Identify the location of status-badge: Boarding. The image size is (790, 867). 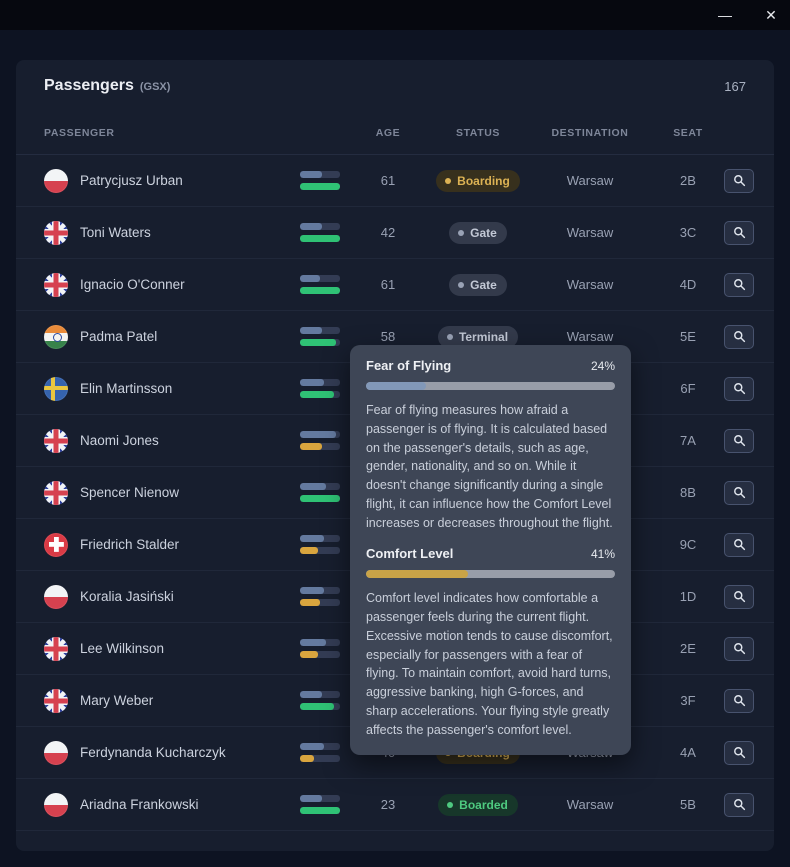
(478, 180).